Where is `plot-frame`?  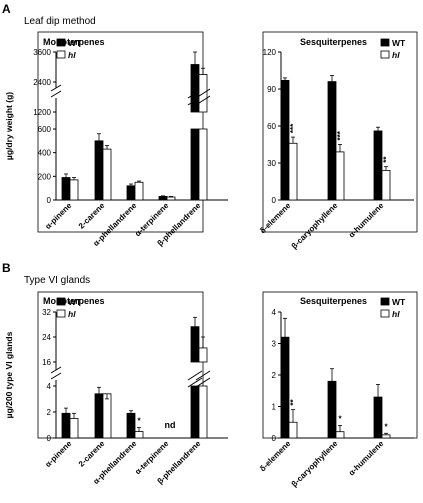 plot-frame is located at coordinates (340, 132).